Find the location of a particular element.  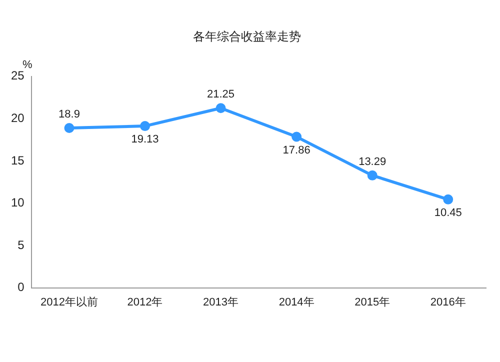

x-tick-label: 2012年以前 is located at coordinates (69, 301).